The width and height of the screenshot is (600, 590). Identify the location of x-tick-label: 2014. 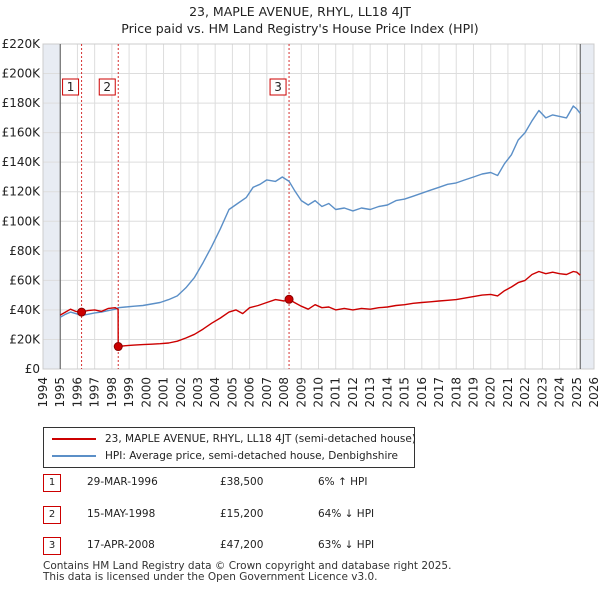
(387, 392).